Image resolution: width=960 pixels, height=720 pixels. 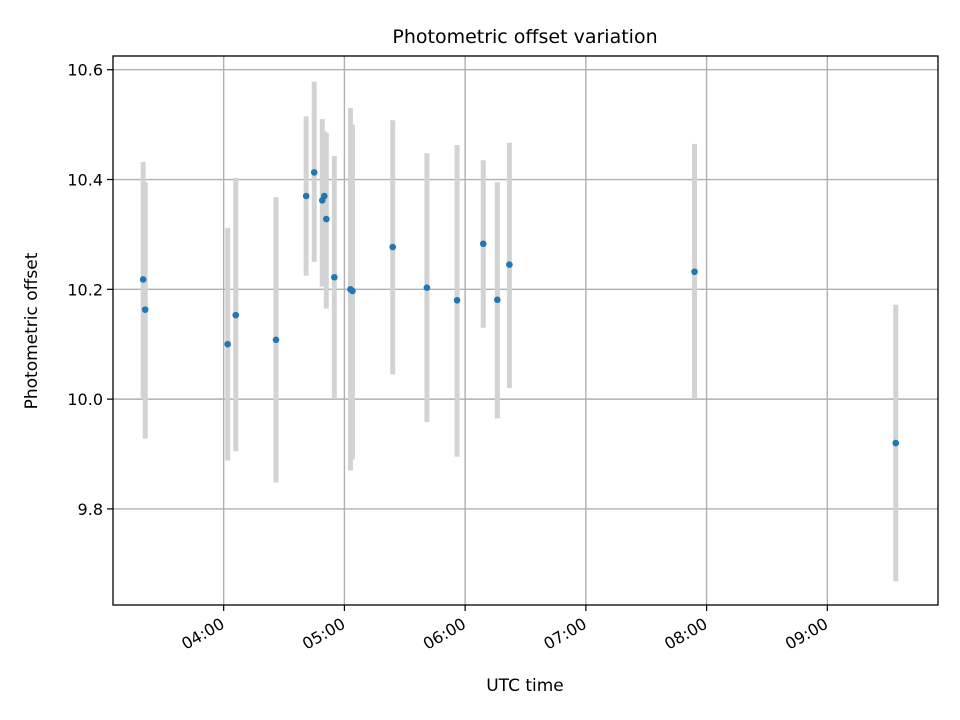 I want to click on y-tick-label: 10.2, so click(x=85, y=289).